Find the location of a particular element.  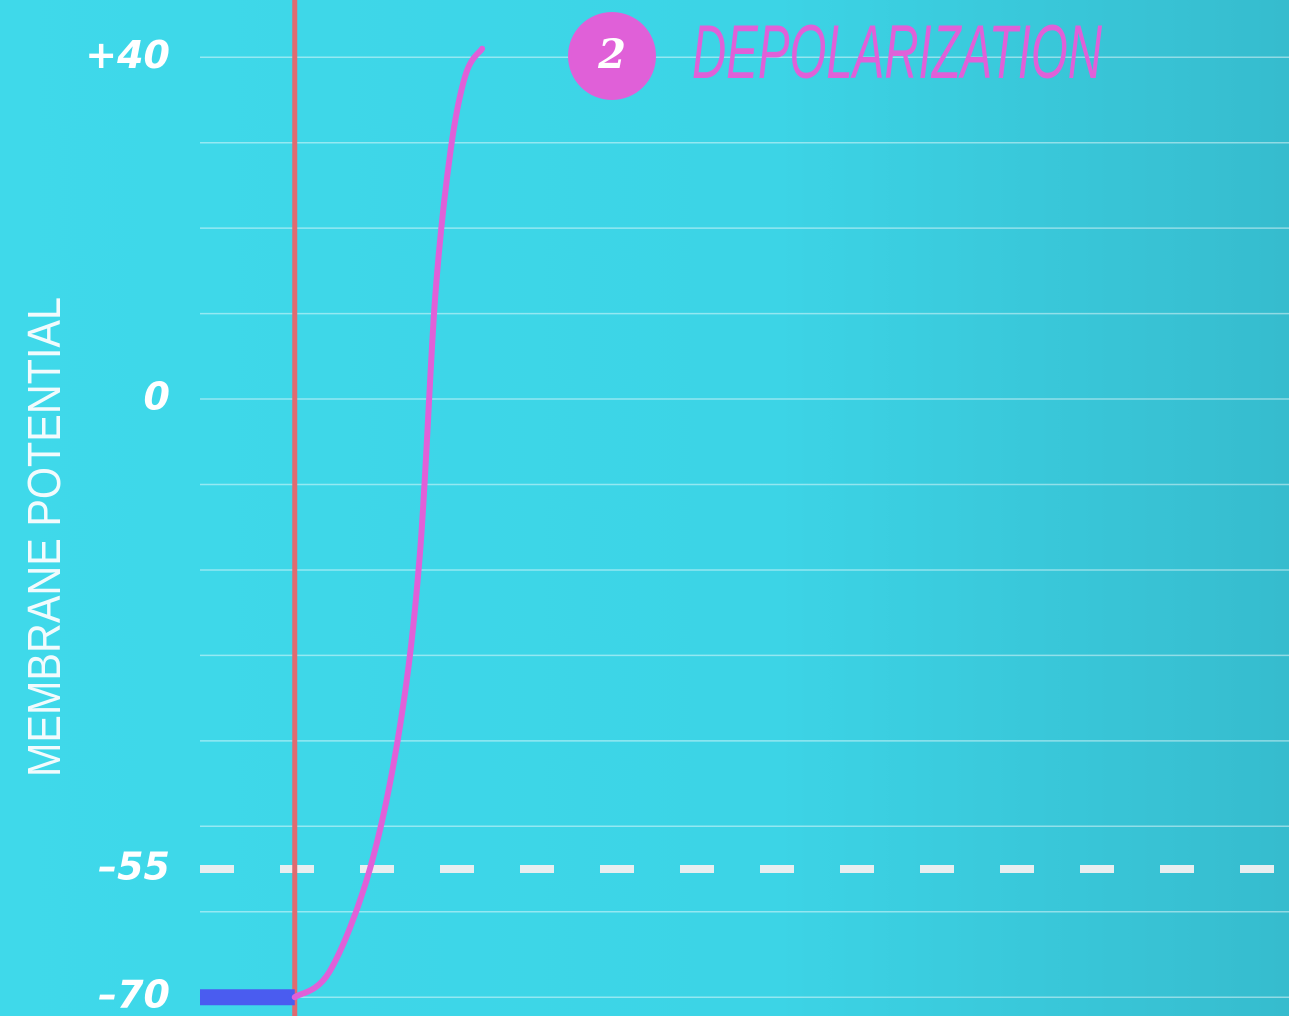

y-axis-label: MEMBRANE POTENTIAL is located at coordinates (44, 537).